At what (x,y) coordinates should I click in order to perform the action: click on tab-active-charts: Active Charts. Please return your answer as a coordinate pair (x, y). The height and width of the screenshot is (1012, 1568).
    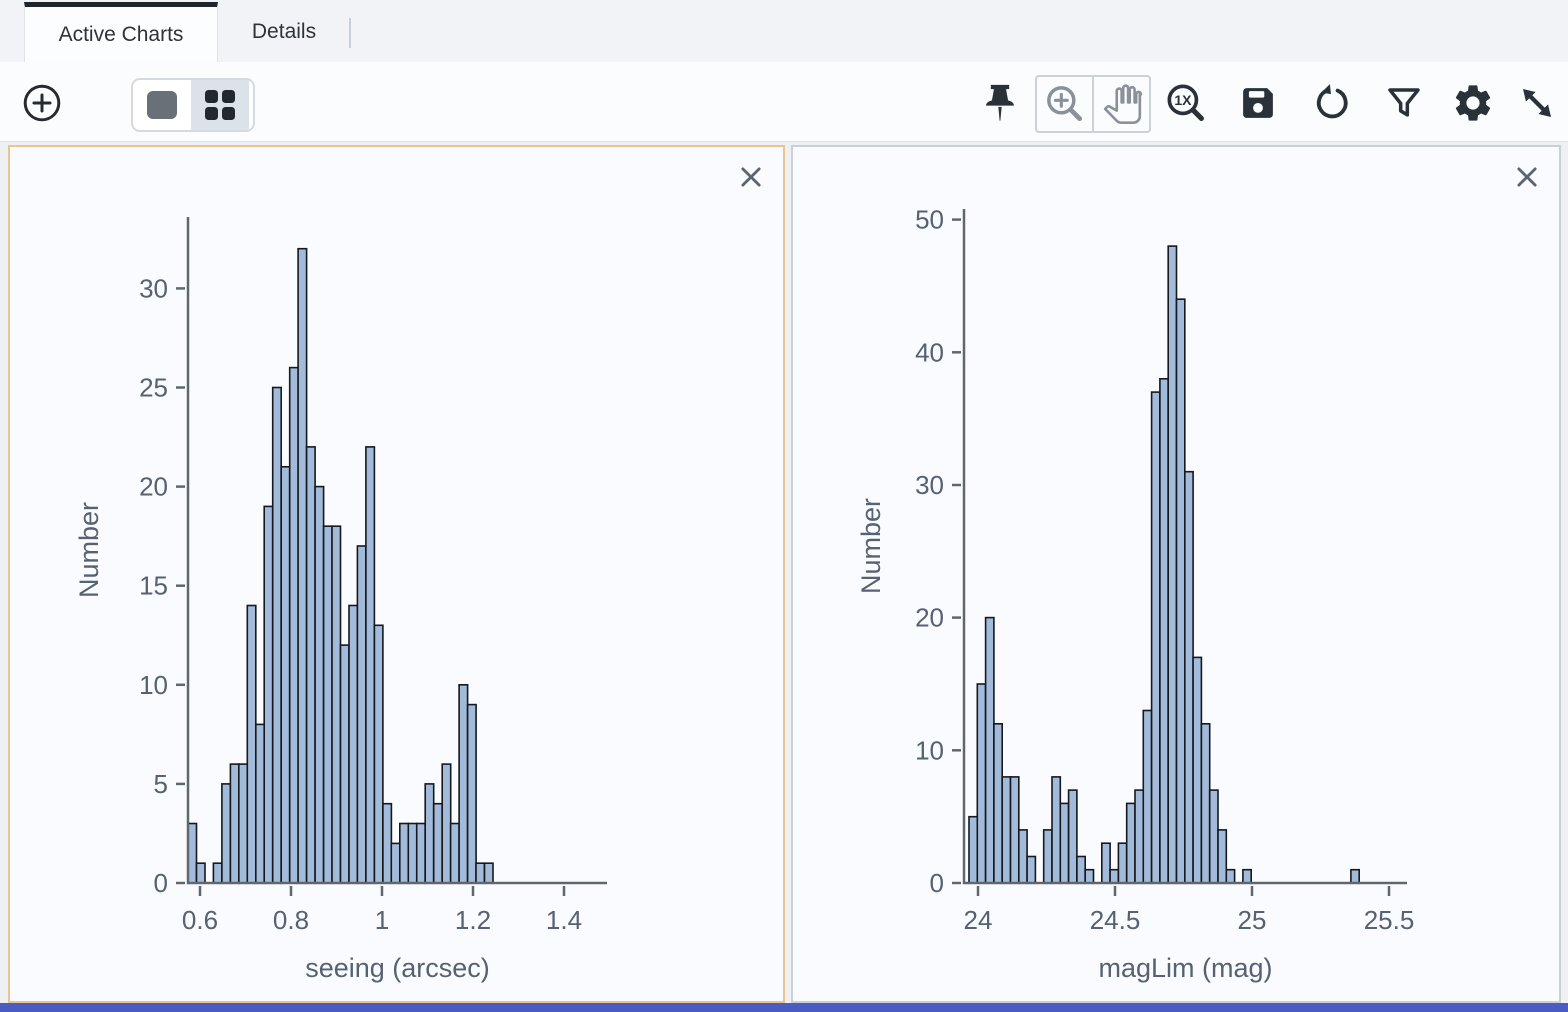
    Looking at the image, I should click on (121, 32).